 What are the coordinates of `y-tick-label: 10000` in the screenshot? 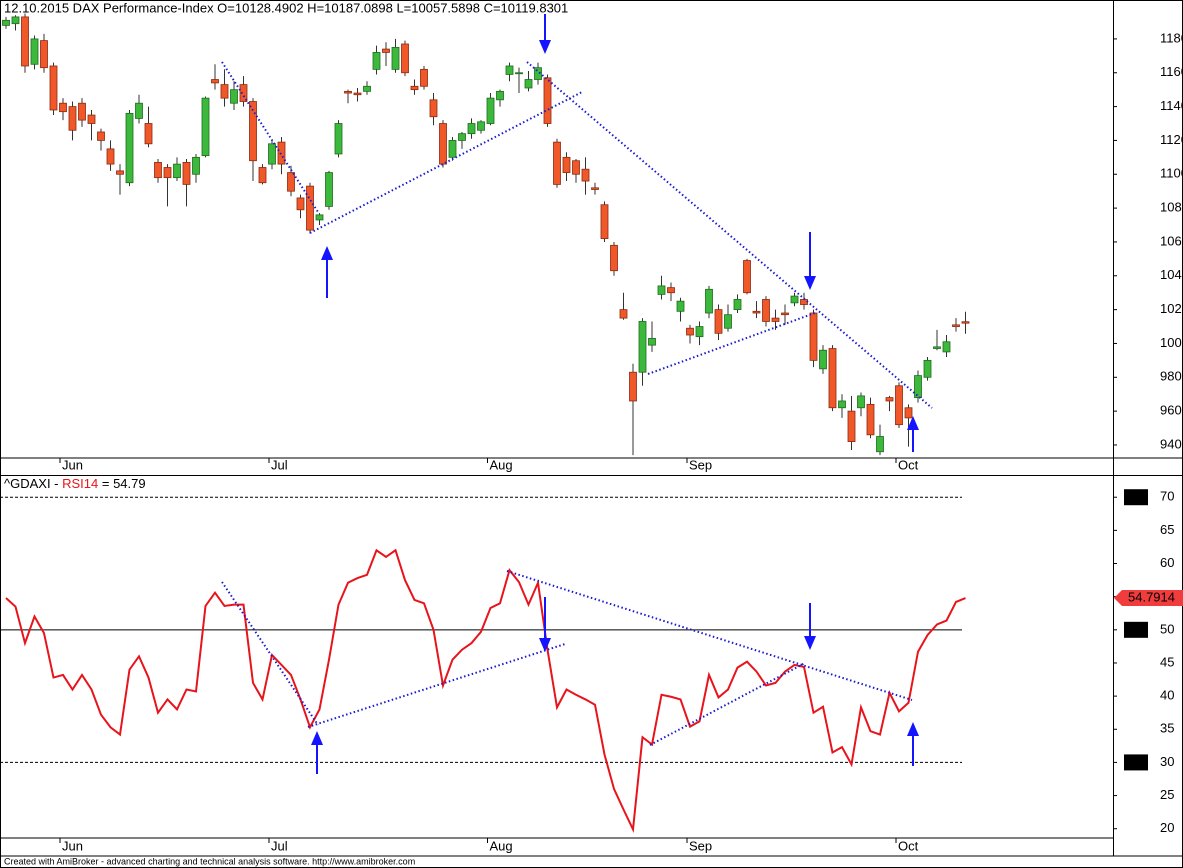 It's located at (1171, 342).